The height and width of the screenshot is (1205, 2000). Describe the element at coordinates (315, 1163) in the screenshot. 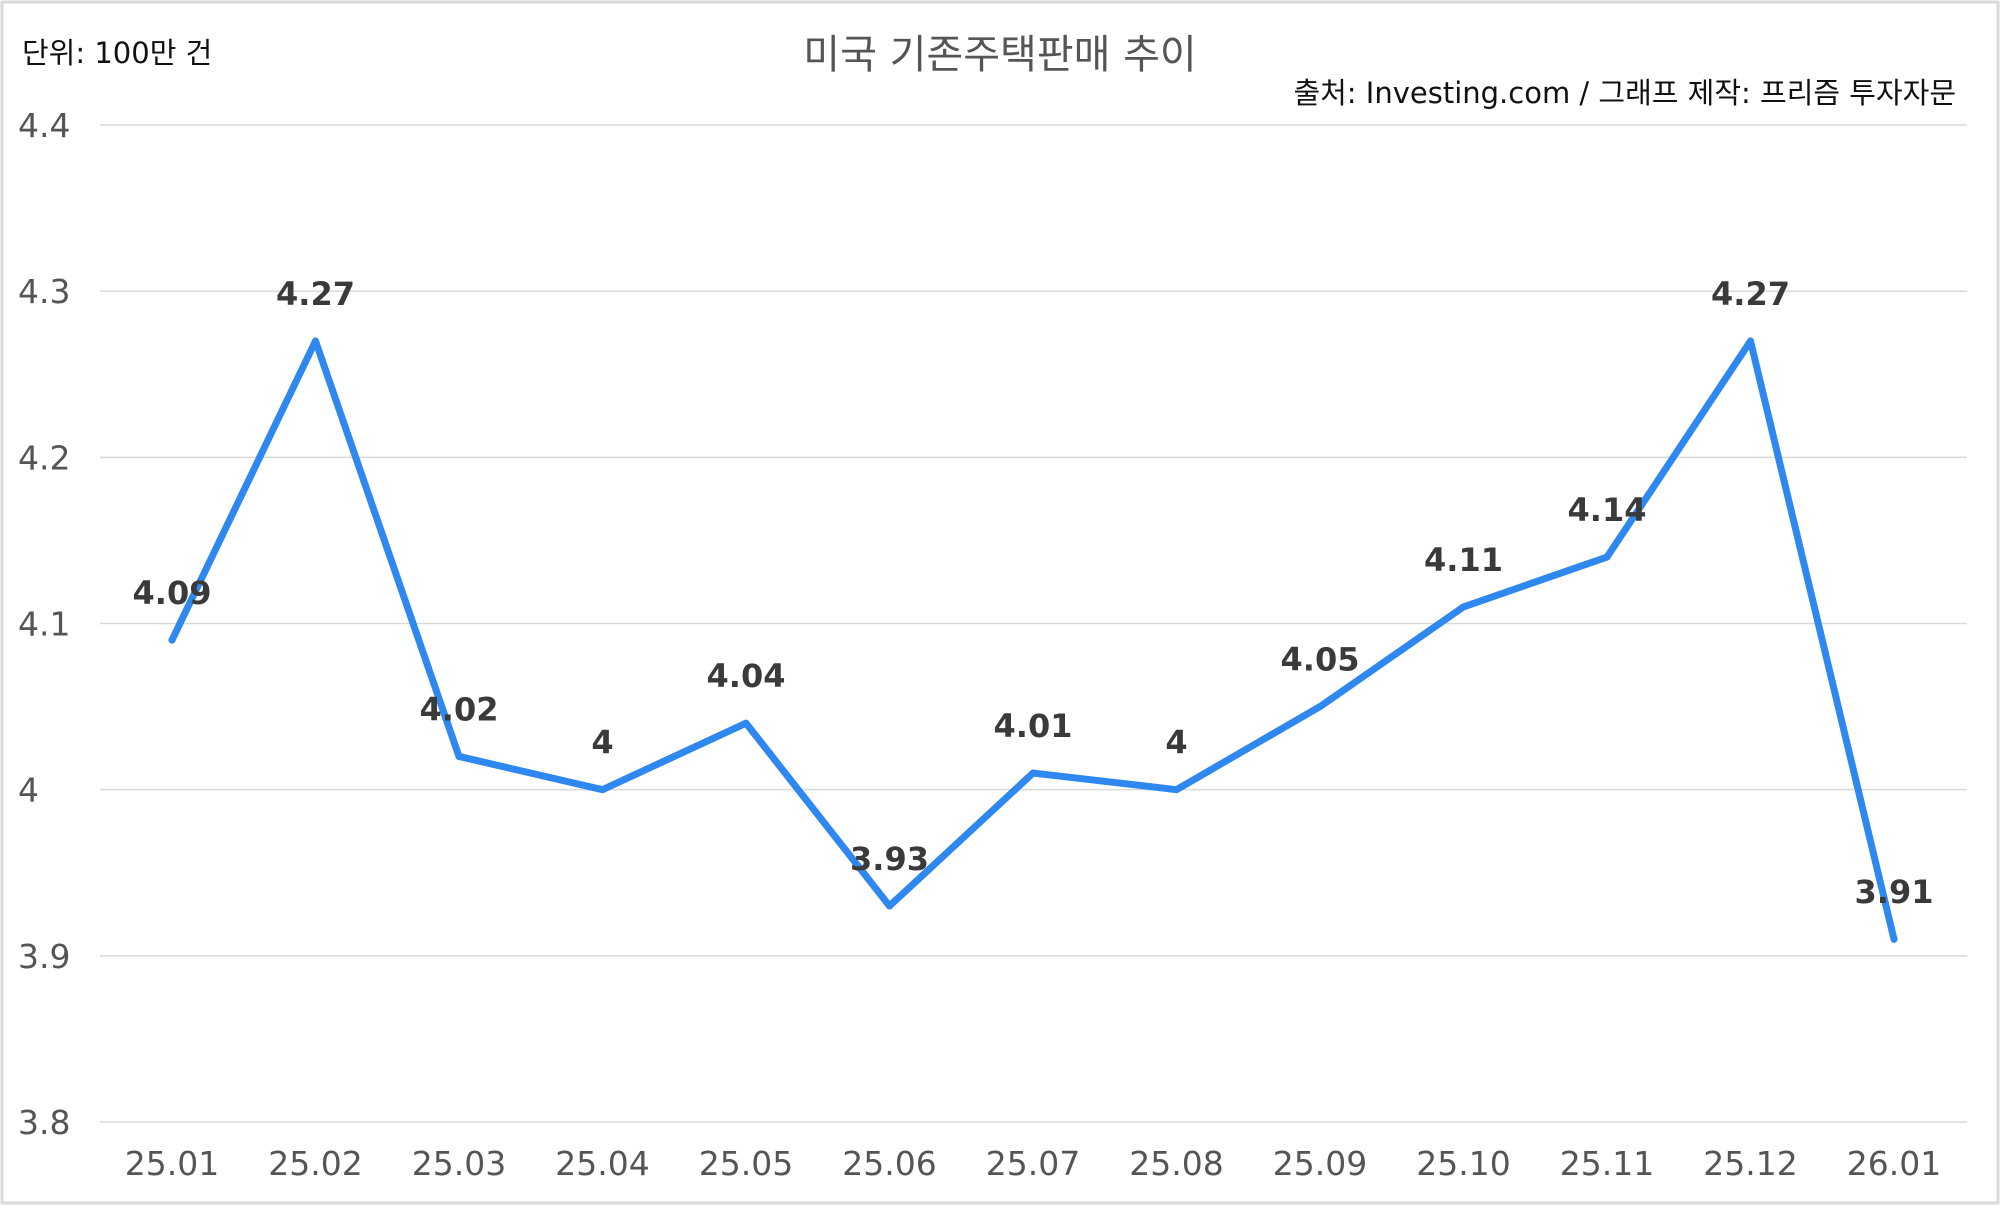

I see `x-tick-label: 25.02` at that location.